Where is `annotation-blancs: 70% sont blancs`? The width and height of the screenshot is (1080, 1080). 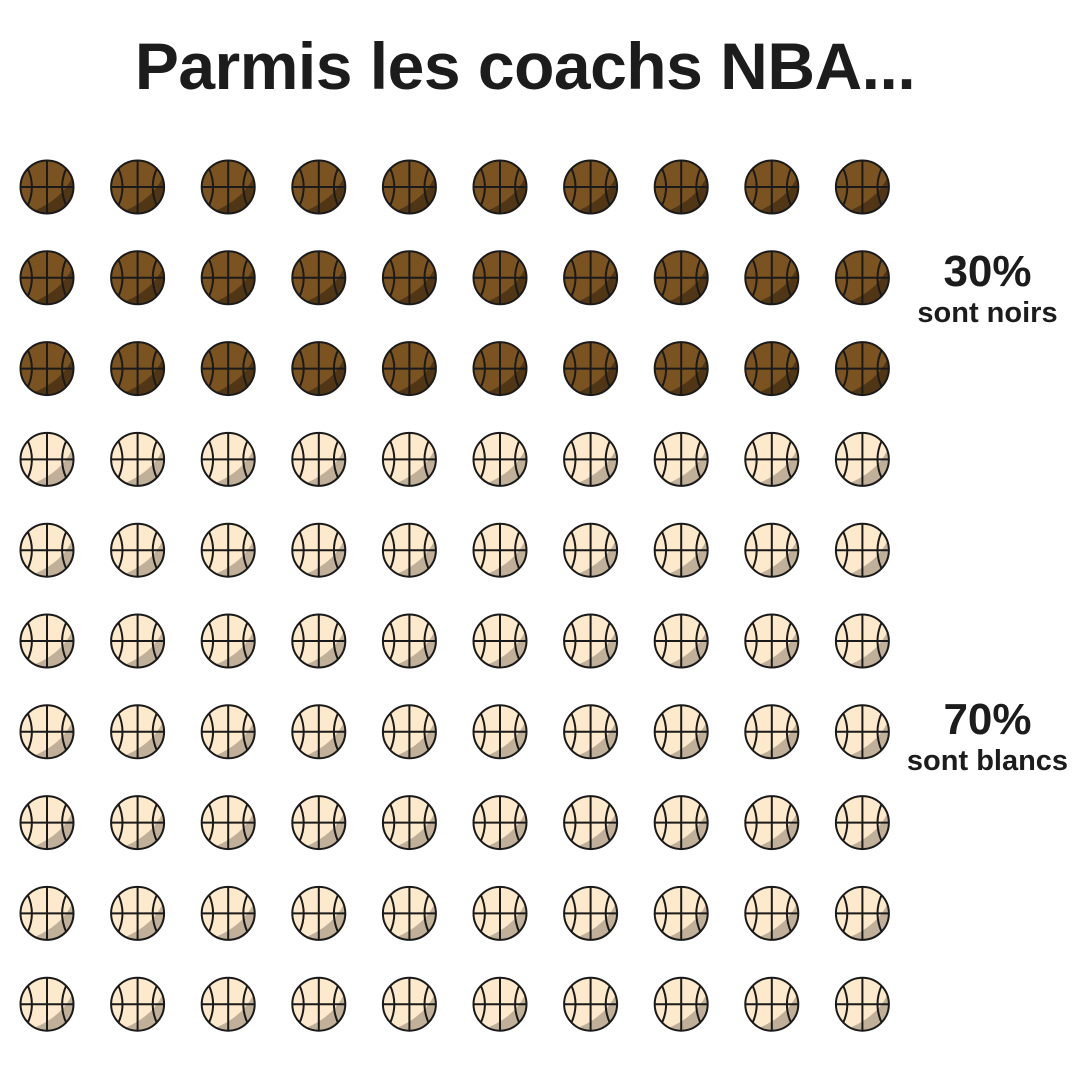
annotation-blancs: 70% sont blancs is located at coordinates (987, 737).